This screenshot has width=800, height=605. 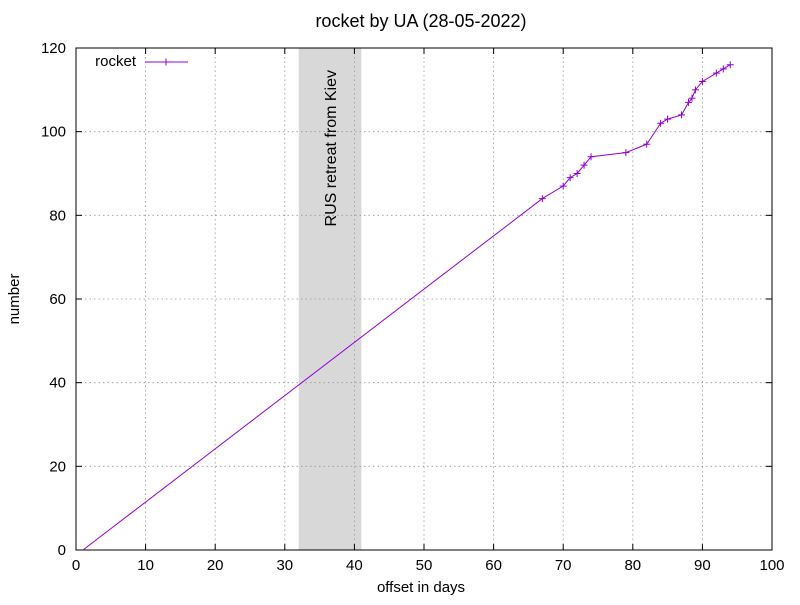 I want to click on y-tick-label: 100, so click(x=53, y=132).